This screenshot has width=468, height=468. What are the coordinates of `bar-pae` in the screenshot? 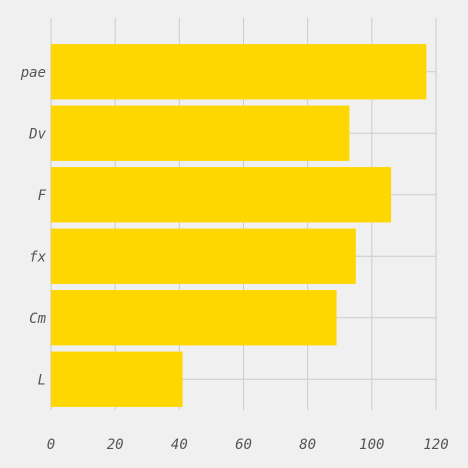 It's located at (238, 71).